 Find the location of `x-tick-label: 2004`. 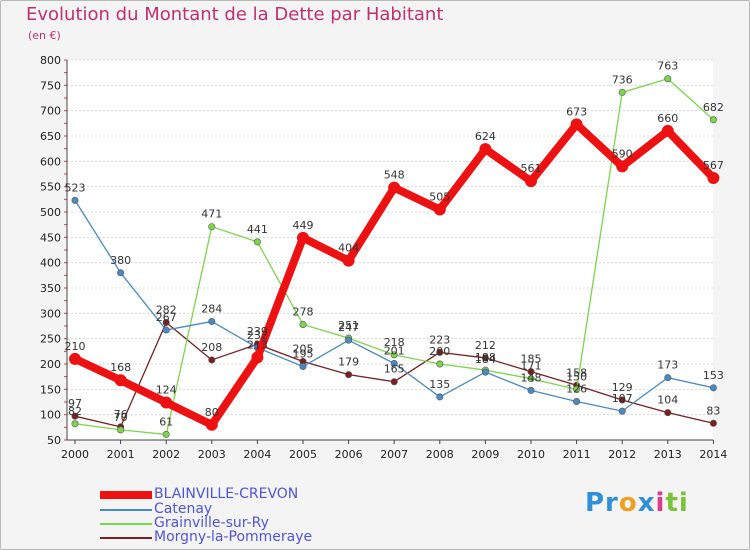

x-tick-label: 2004 is located at coordinates (257, 454).